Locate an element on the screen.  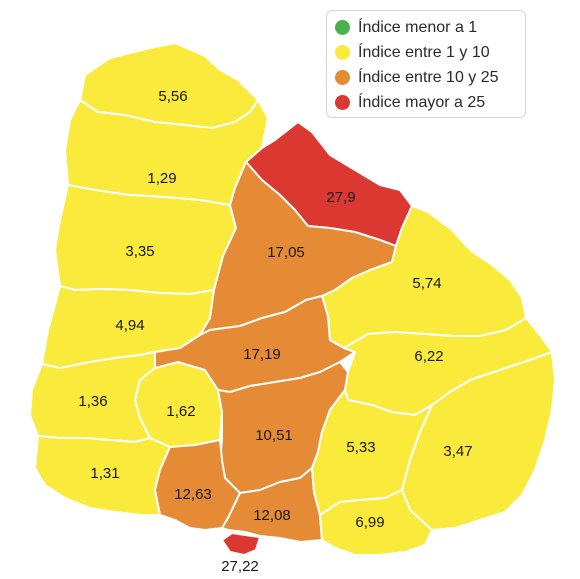
value-label-paysandu: 3,35 is located at coordinates (139, 251).